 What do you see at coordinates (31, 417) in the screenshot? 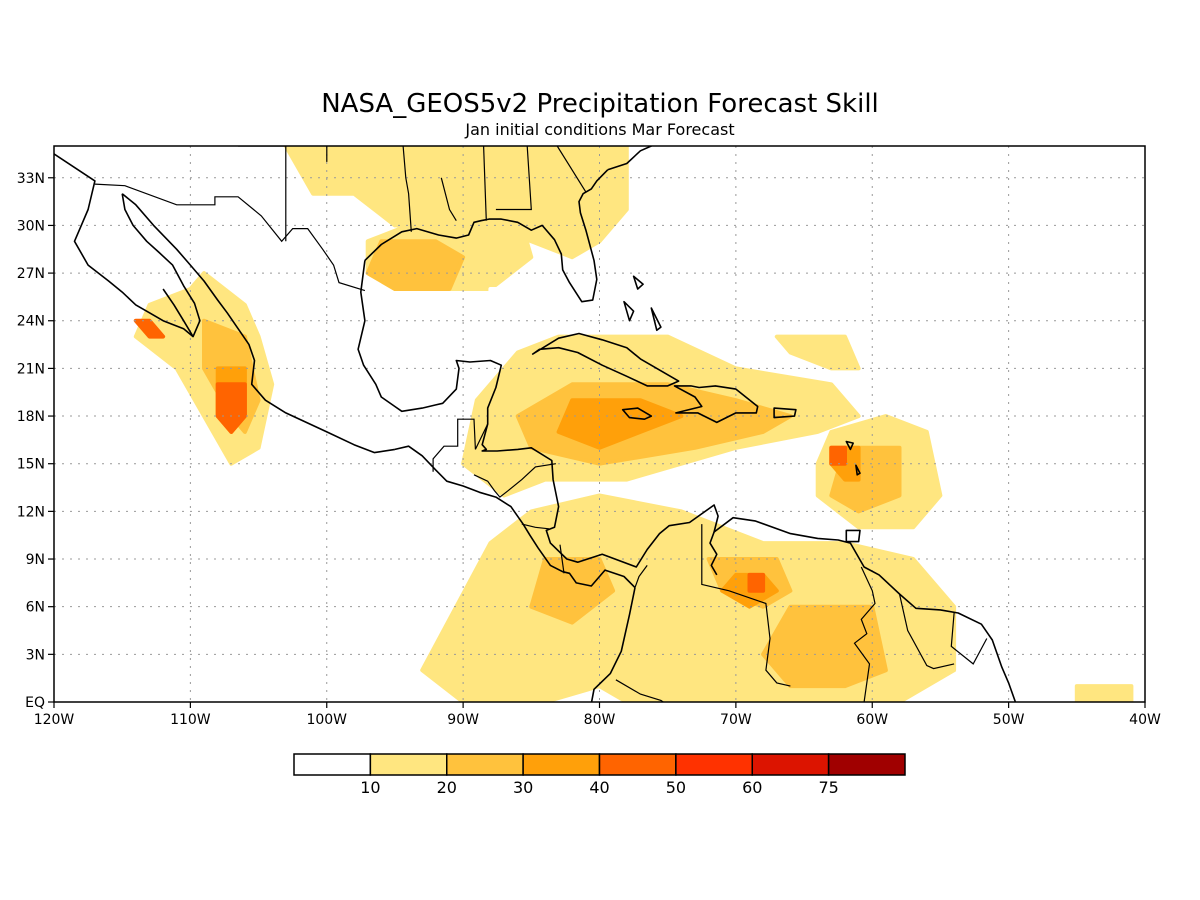
I see `lat-tick-label: 18N` at bounding box center [31, 417].